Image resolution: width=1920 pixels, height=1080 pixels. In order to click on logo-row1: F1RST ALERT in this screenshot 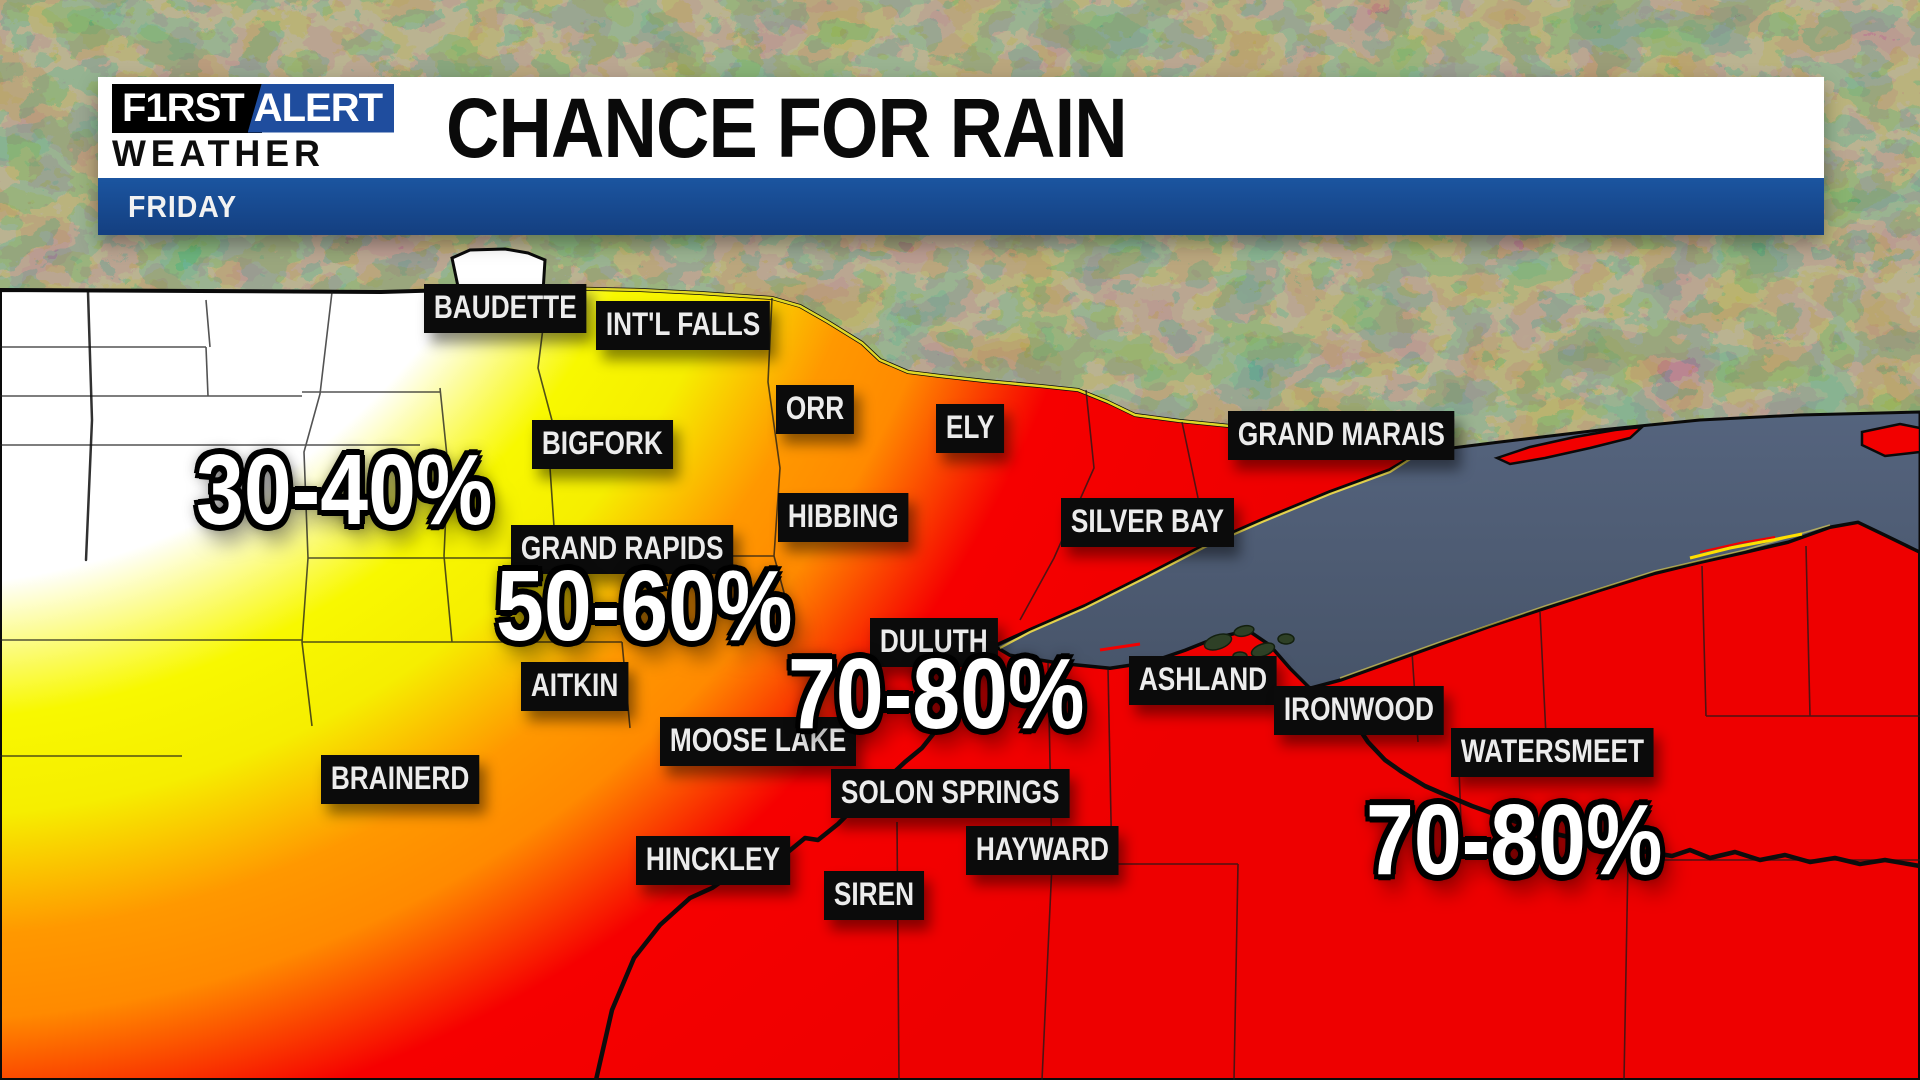, I will do `click(253, 108)`.